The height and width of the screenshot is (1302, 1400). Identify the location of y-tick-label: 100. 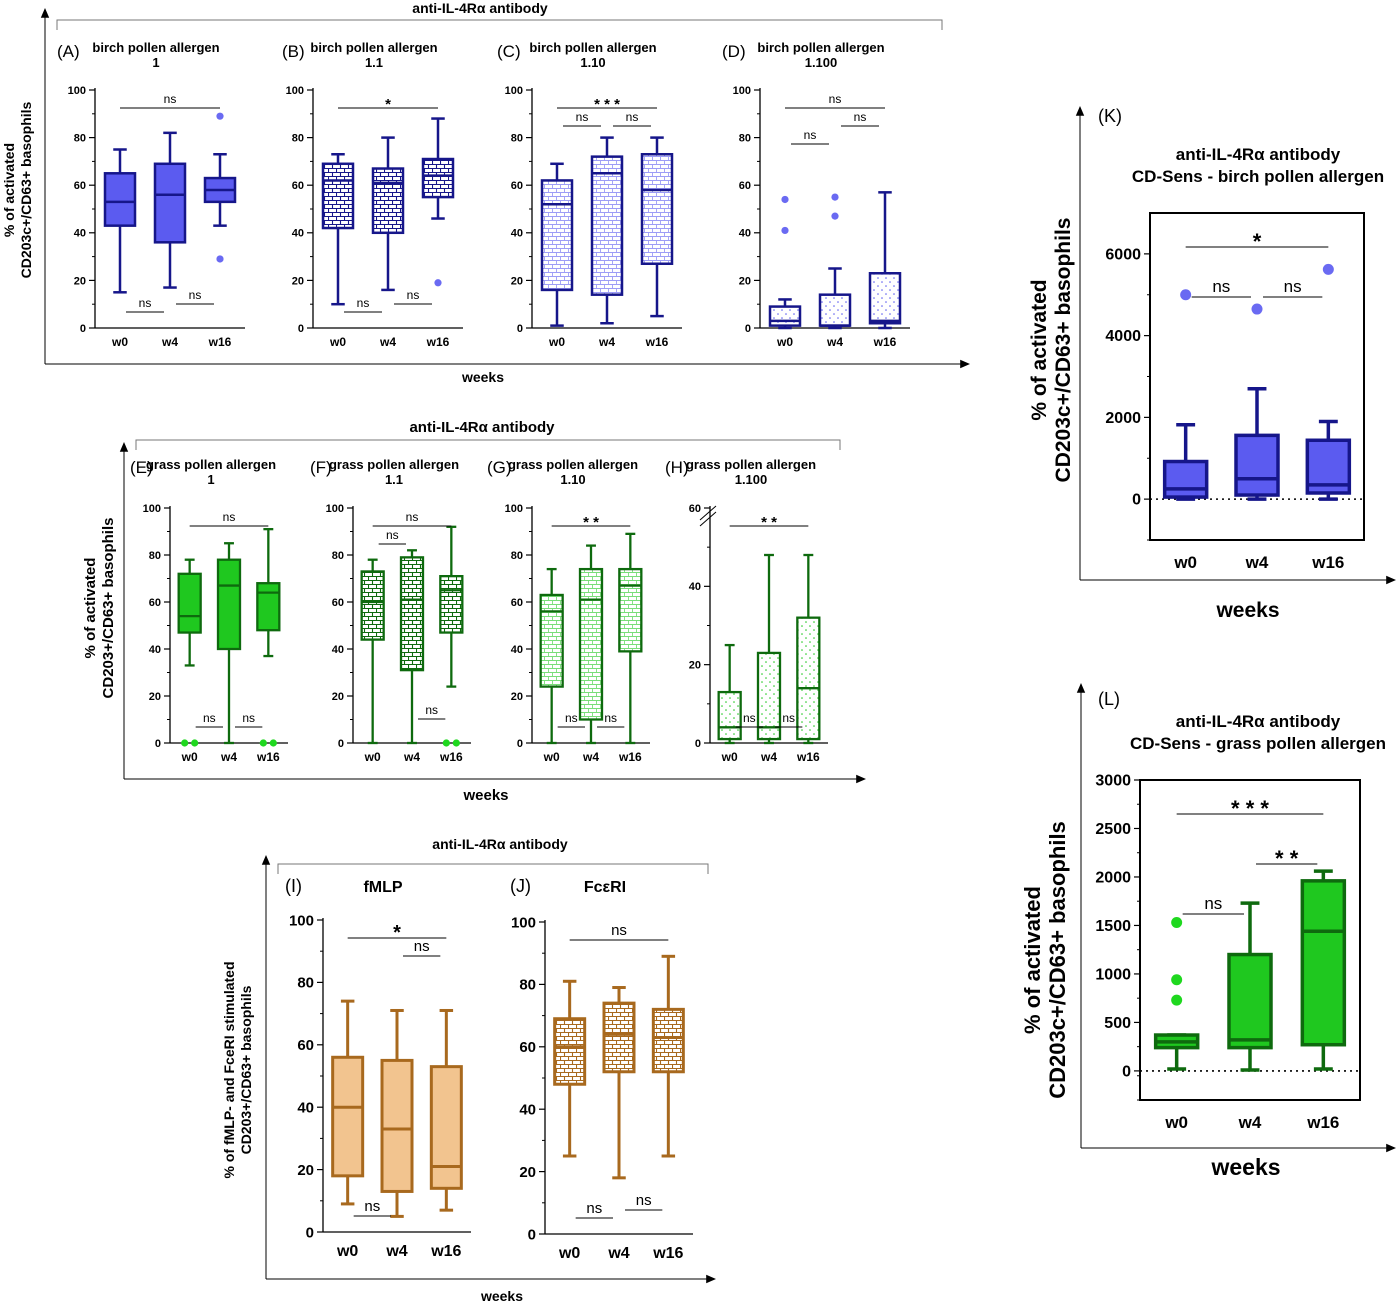
(523, 922).